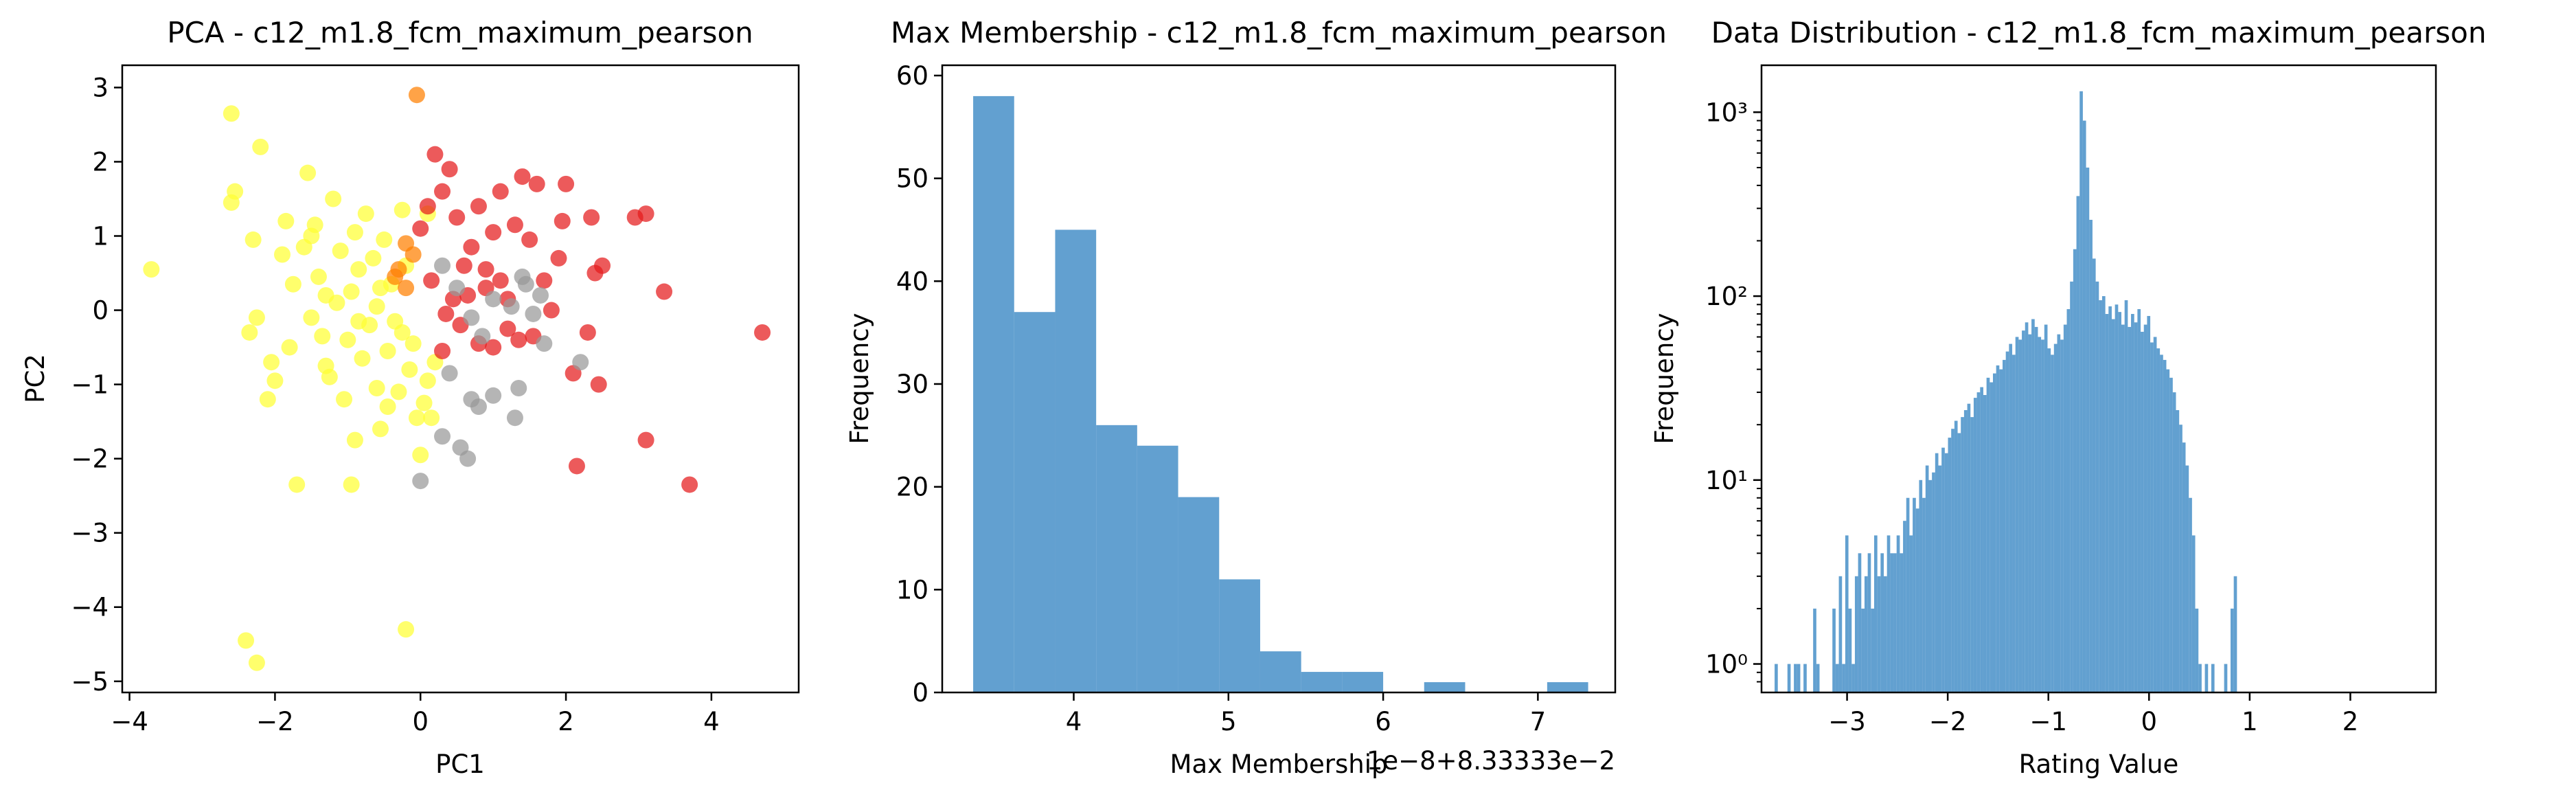 This screenshot has height=801, width=2576. I want to click on pca-x-axis-label: PC1, so click(460, 764).